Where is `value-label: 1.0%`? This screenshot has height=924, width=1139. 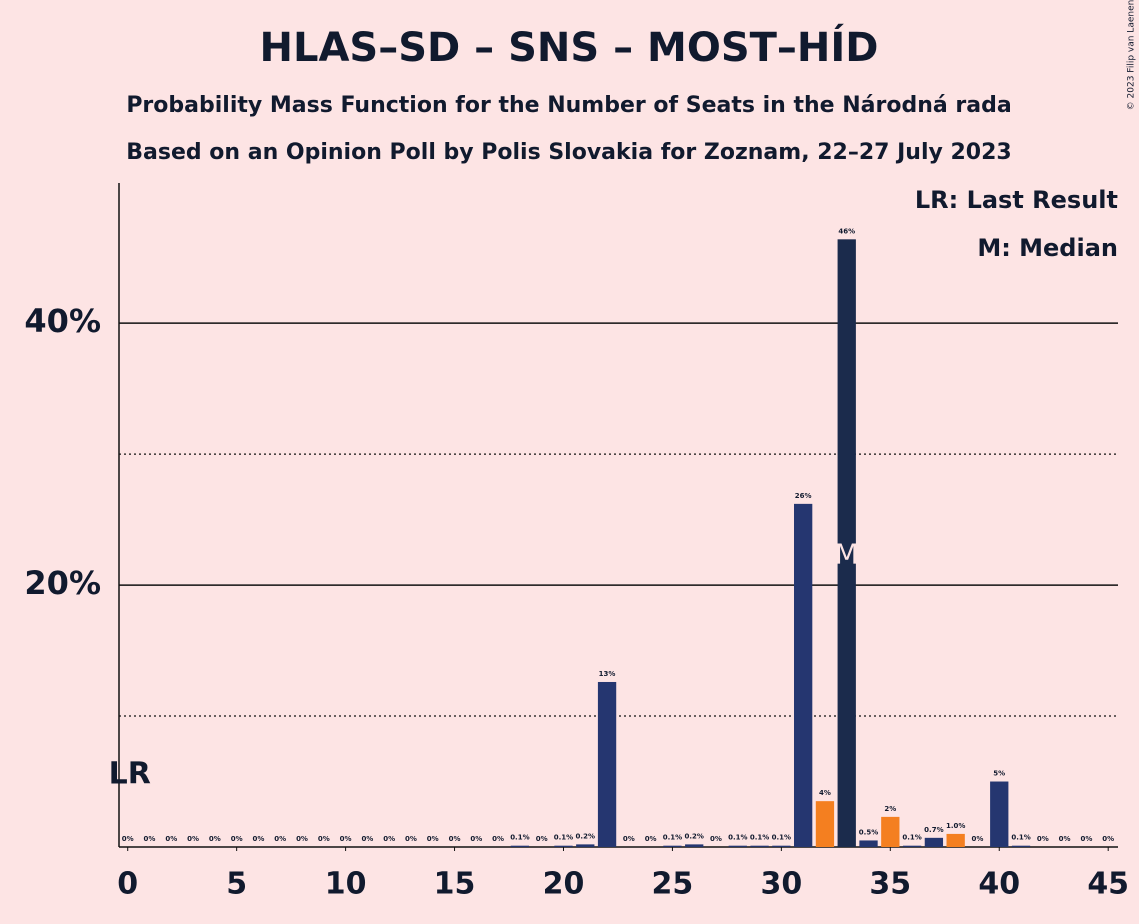 value-label: 1.0% is located at coordinates (955, 826).